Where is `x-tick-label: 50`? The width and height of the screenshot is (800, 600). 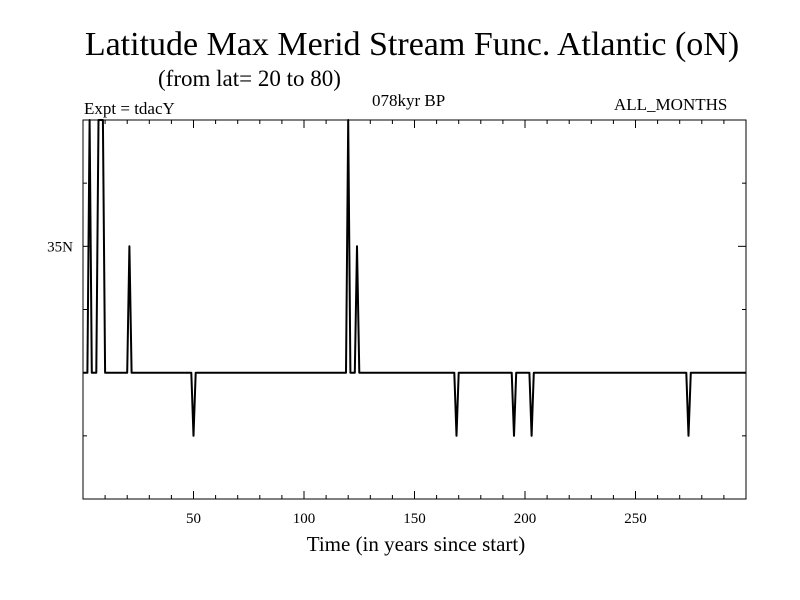 x-tick-label: 50 is located at coordinates (193, 519).